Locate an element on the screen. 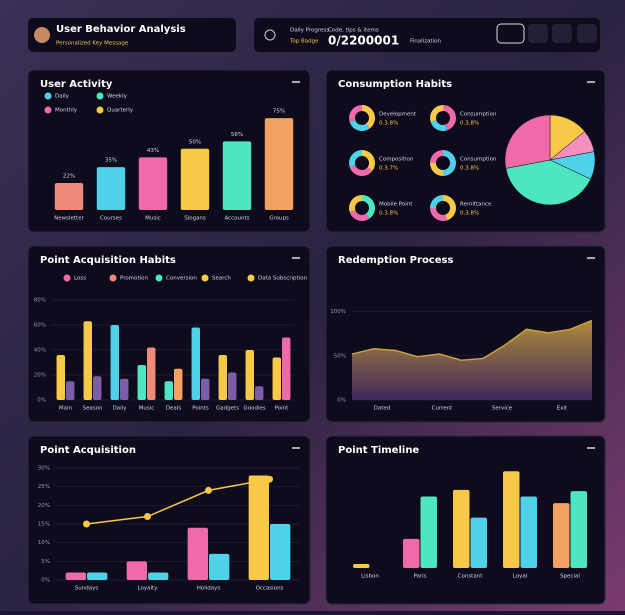 This screenshot has height=615, width=625. x-tick-label: Season is located at coordinates (93, 409).